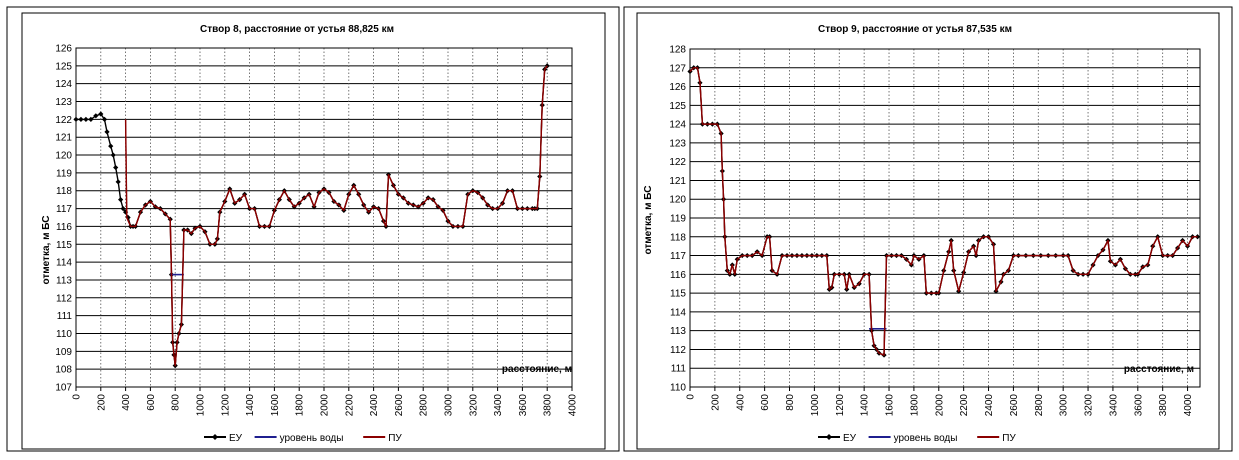  I want to click on x-tick-label: 1400, so click(250, 405).